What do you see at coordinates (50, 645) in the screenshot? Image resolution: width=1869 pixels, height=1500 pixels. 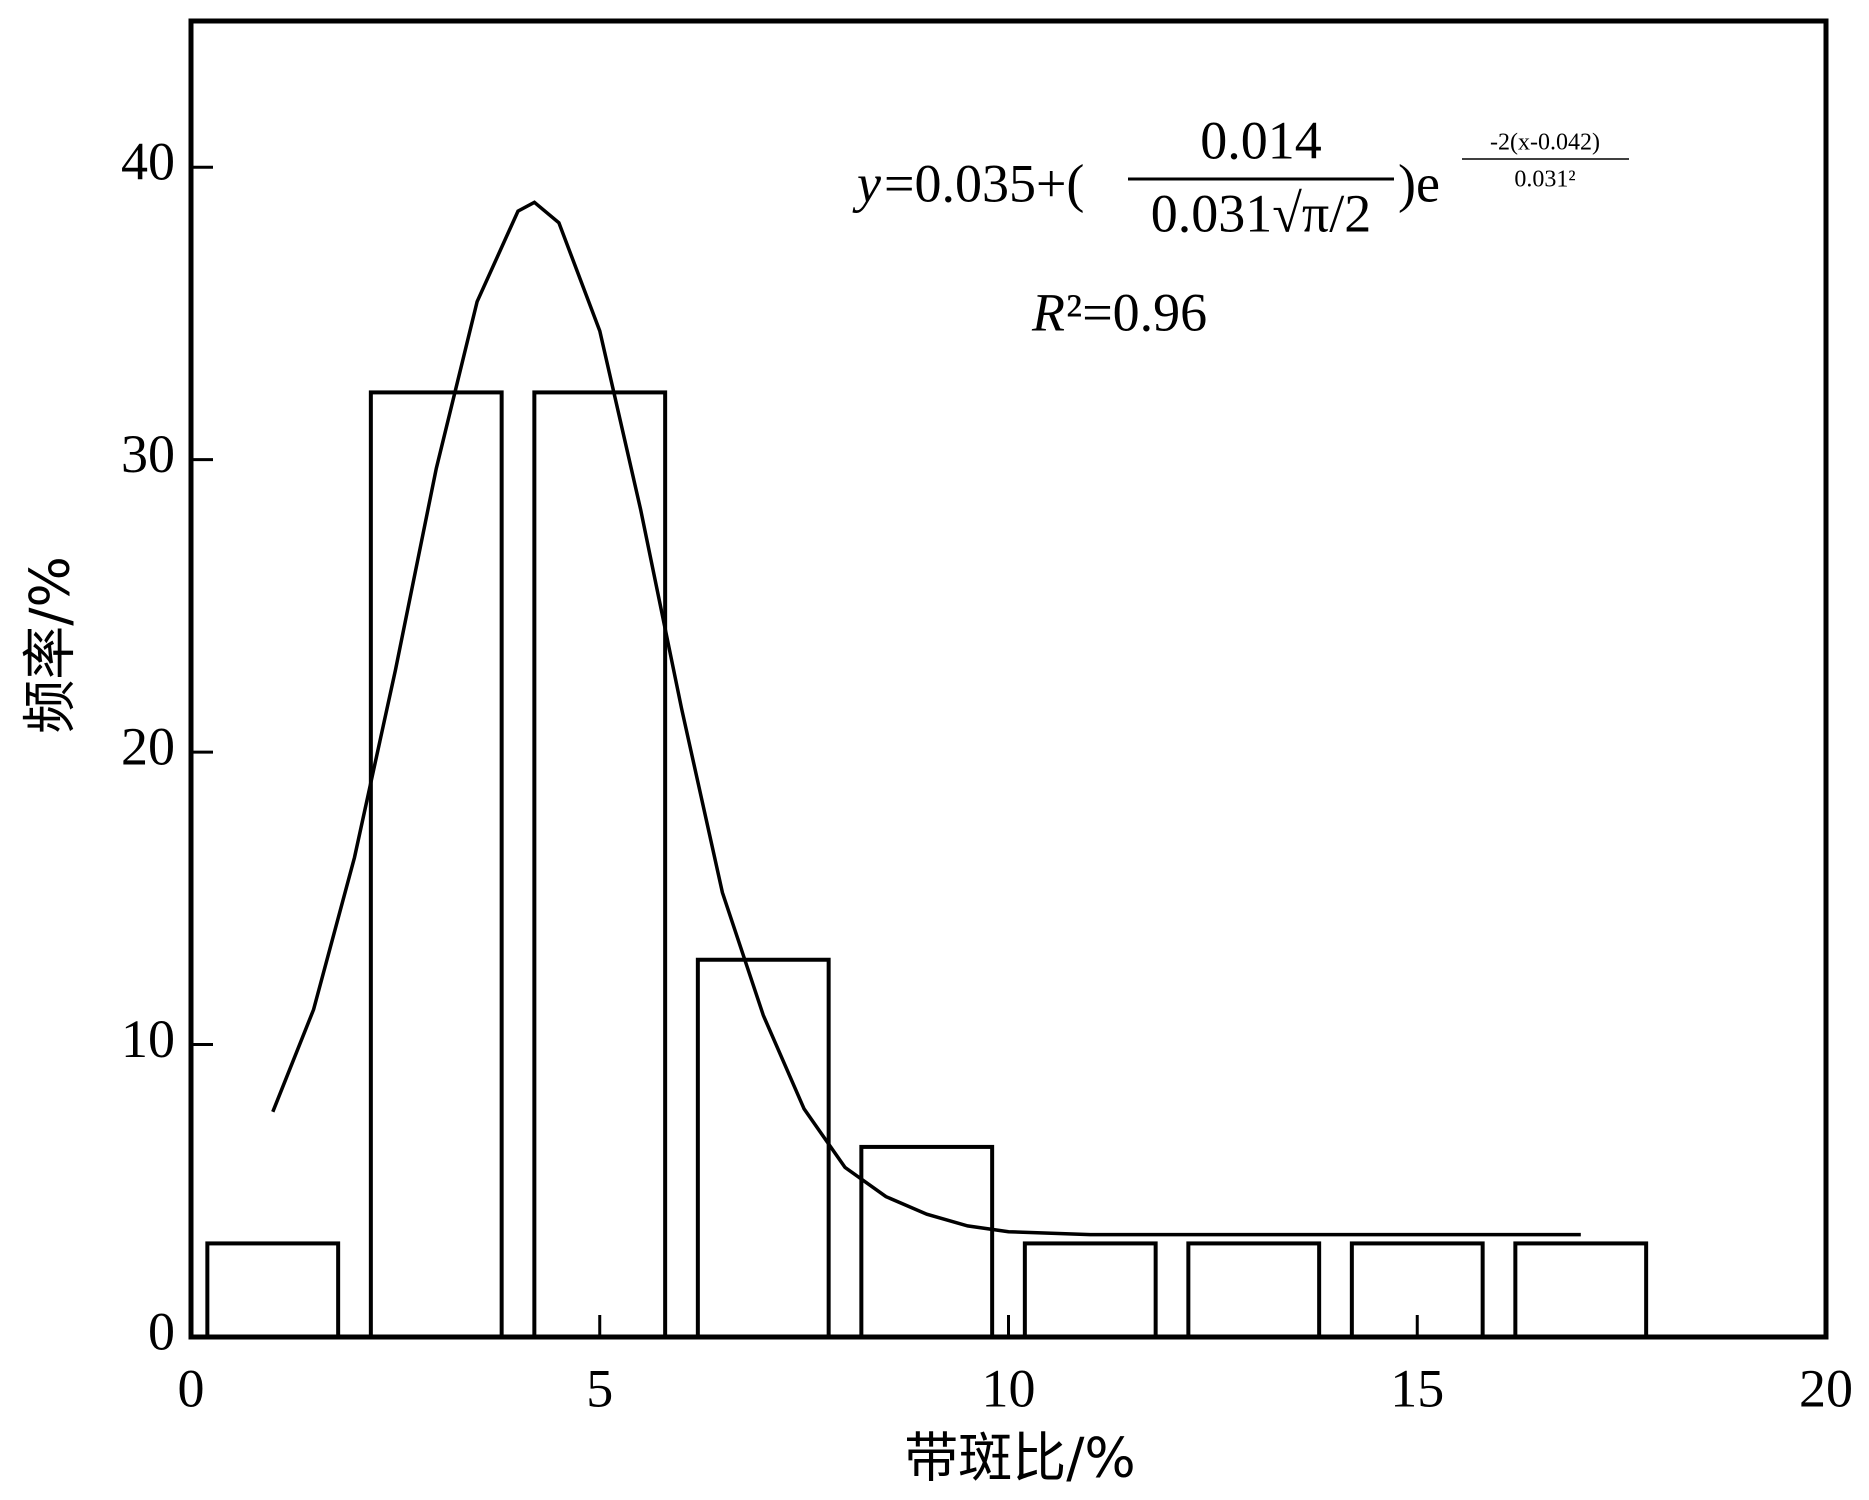 I see `y-axis-label: 频率/%` at bounding box center [50, 645].